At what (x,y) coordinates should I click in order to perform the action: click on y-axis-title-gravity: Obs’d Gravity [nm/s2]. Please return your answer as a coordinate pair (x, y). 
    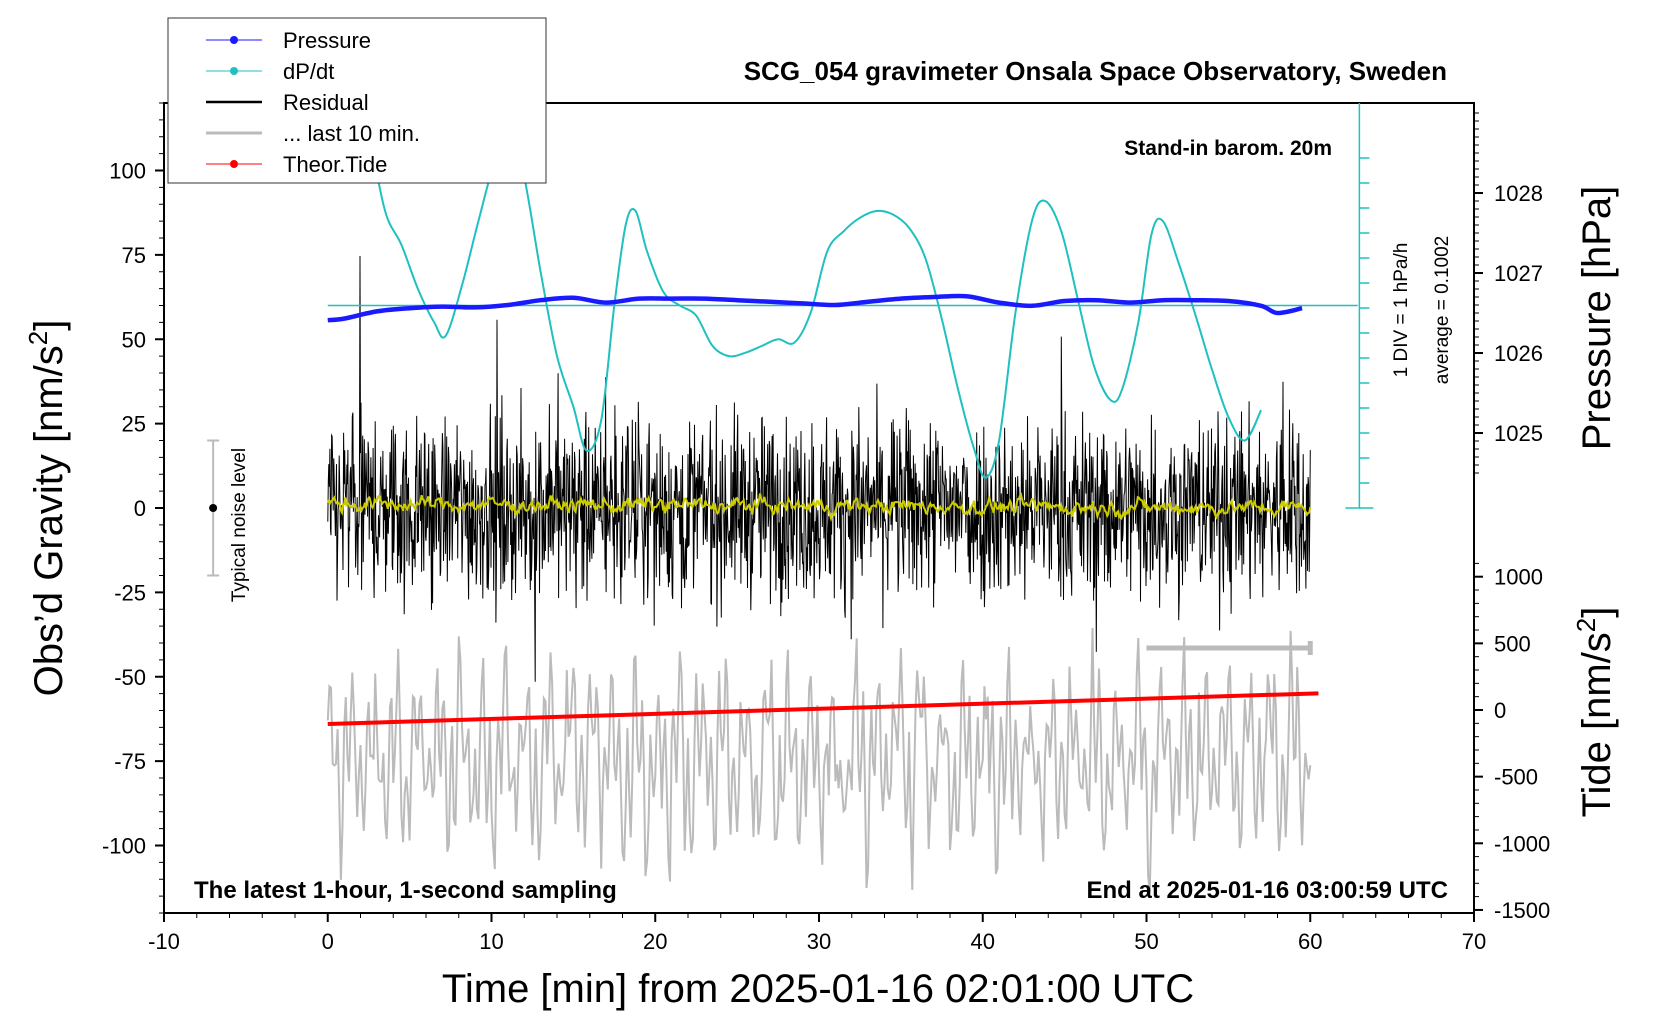
    Looking at the image, I should click on (47, 508).